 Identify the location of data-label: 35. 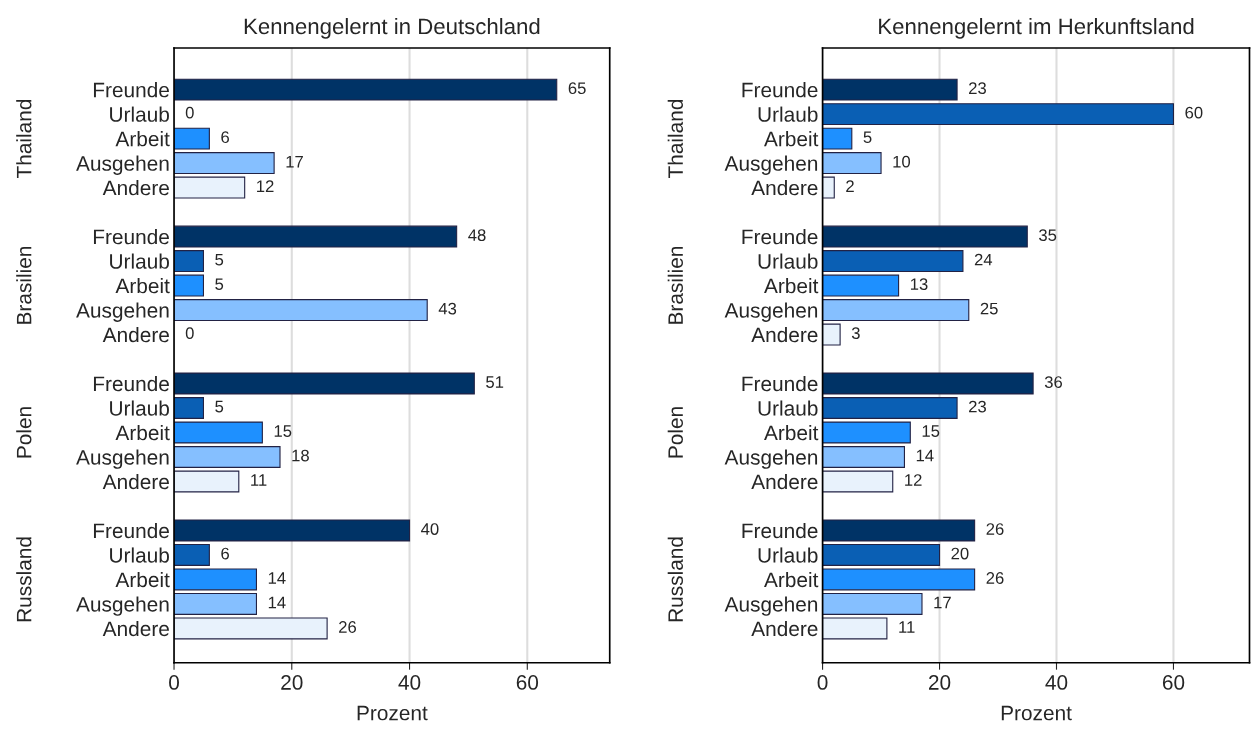
(1048, 235).